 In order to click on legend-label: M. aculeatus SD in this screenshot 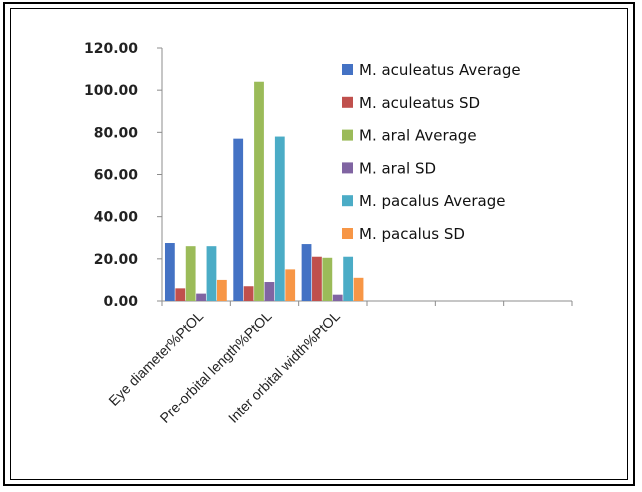, I will do `click(419, 103)`.